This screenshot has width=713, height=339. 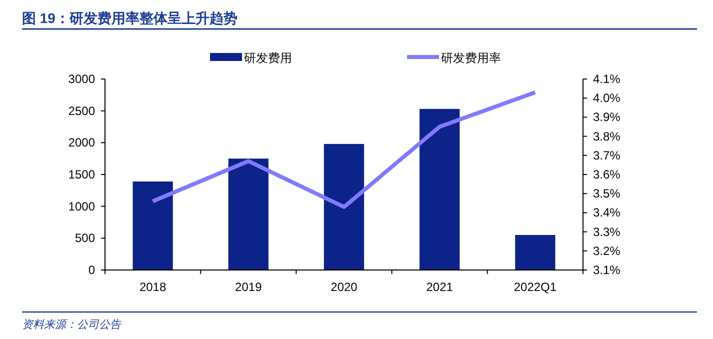 I want to click on y-tick-label: 2500, so click(x=82, y=111).